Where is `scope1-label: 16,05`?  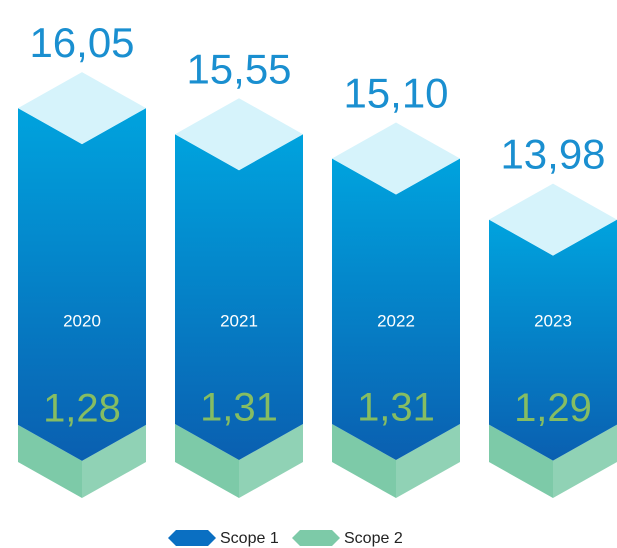 scope1-label: 16,05 is located at coordinates (81, 42).